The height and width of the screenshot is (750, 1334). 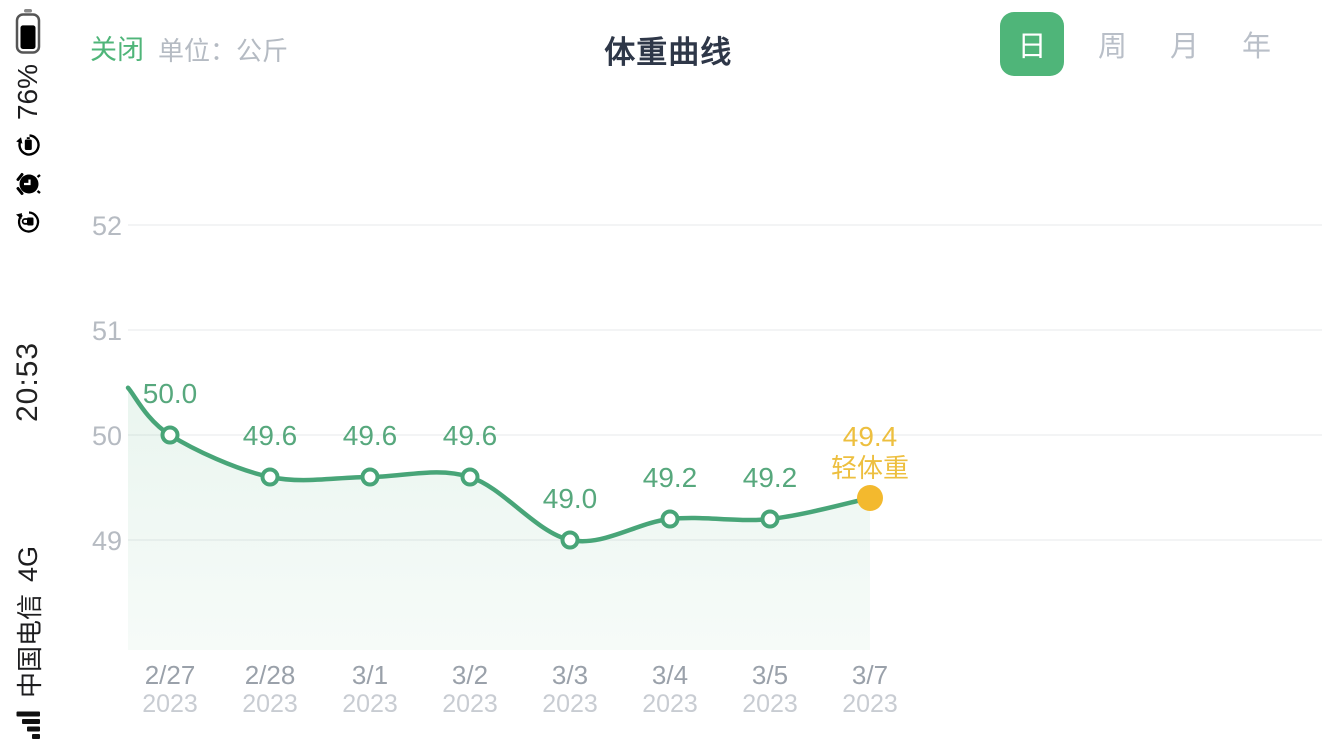 I want to click on y-tick-label: 50, so click(x=107, y=436).